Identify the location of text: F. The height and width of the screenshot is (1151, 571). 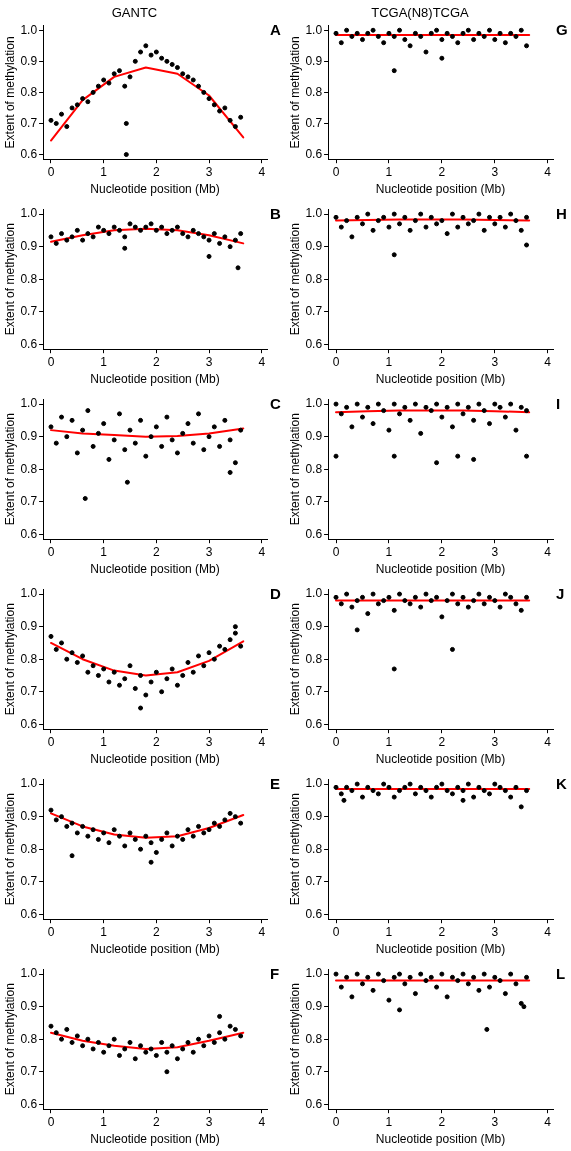
(275, 973).